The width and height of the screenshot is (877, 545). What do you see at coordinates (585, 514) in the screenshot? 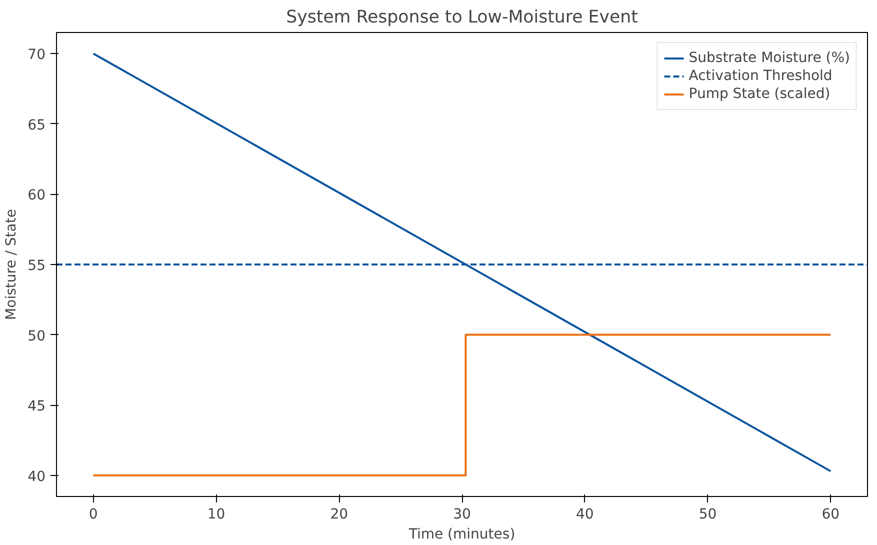
I see `x-tick-label: 40` at bounding box center [585, 514].